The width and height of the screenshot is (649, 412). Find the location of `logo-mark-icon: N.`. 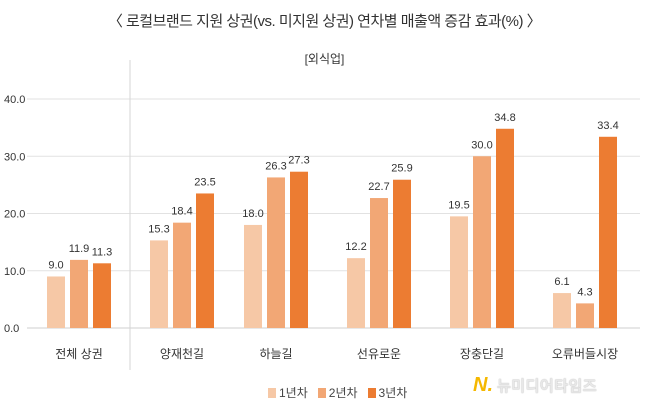

logo-mark-icon: N. is located at coordinates (483, 385).